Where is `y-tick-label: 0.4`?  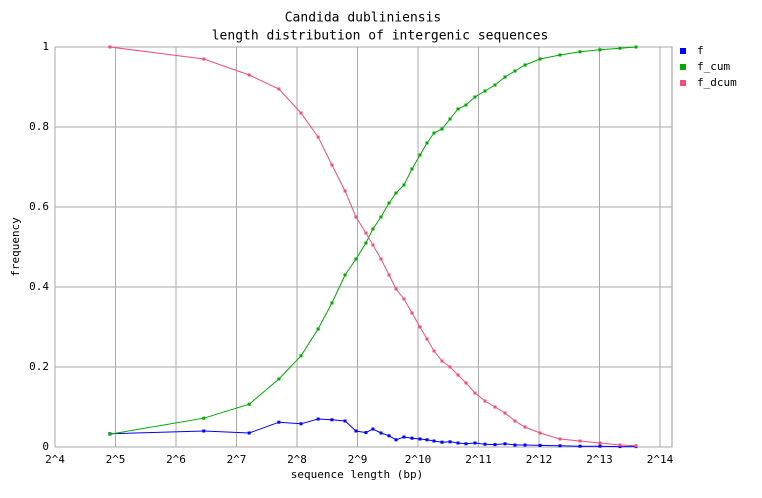
y-tick-label: 0.4 is located at coordinates (39, 286).